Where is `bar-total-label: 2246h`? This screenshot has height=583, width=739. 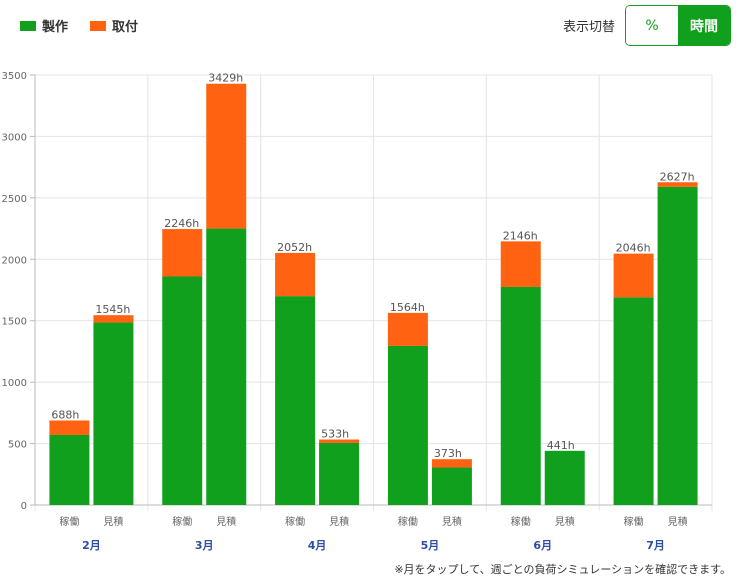 bar-total-label: 2246h is located at coordinates (181, 223).